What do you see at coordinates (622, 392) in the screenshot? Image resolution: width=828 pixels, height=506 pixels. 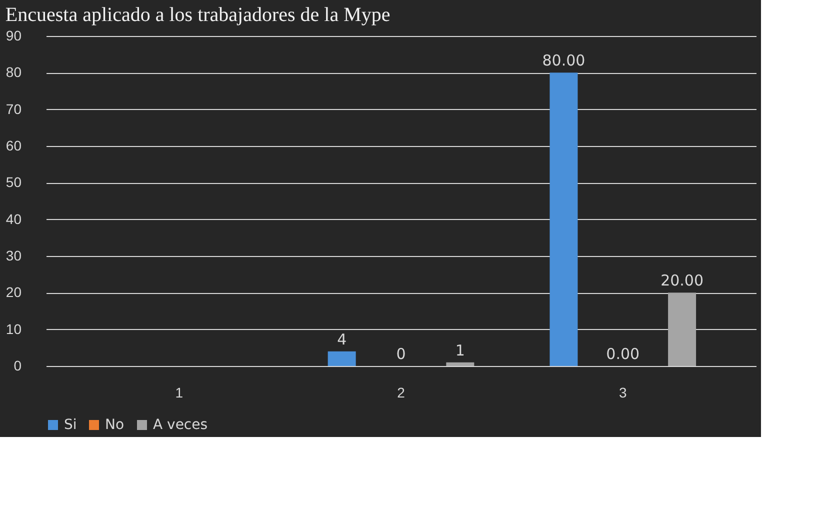 I see `x-tick-label: 3` at bounding box center [622, 392].